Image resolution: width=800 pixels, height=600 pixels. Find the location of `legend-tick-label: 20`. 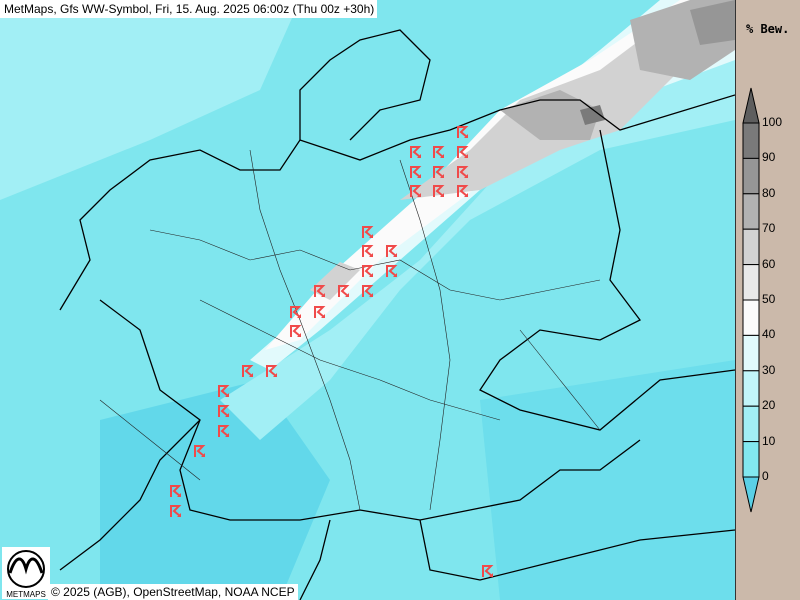

legend-tick-label: 20 is located at coordinates (769, 405).